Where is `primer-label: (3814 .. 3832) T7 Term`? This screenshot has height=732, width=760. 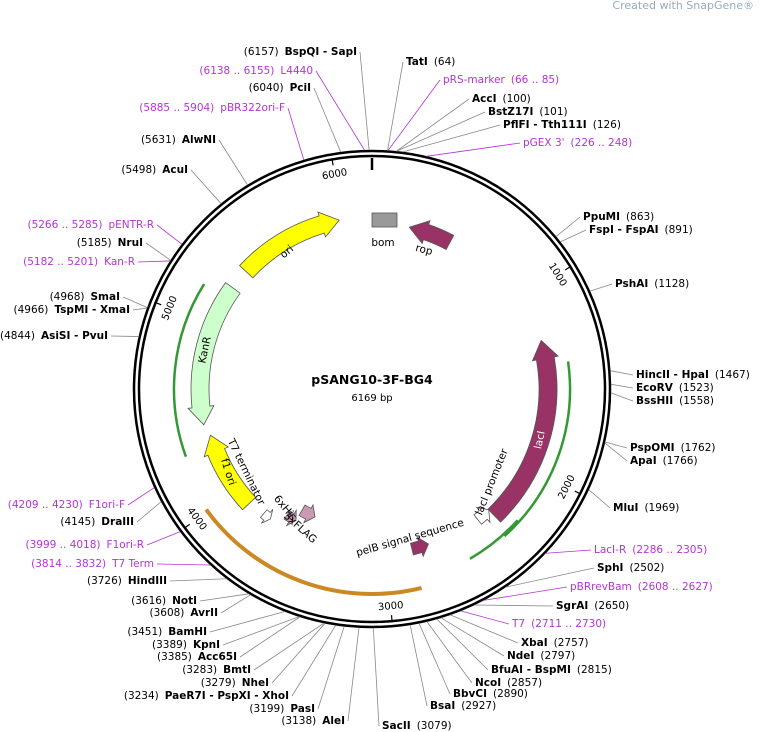 primer-label: (3814 .. 3832) T7 Term is located at coordinates (92, 564).